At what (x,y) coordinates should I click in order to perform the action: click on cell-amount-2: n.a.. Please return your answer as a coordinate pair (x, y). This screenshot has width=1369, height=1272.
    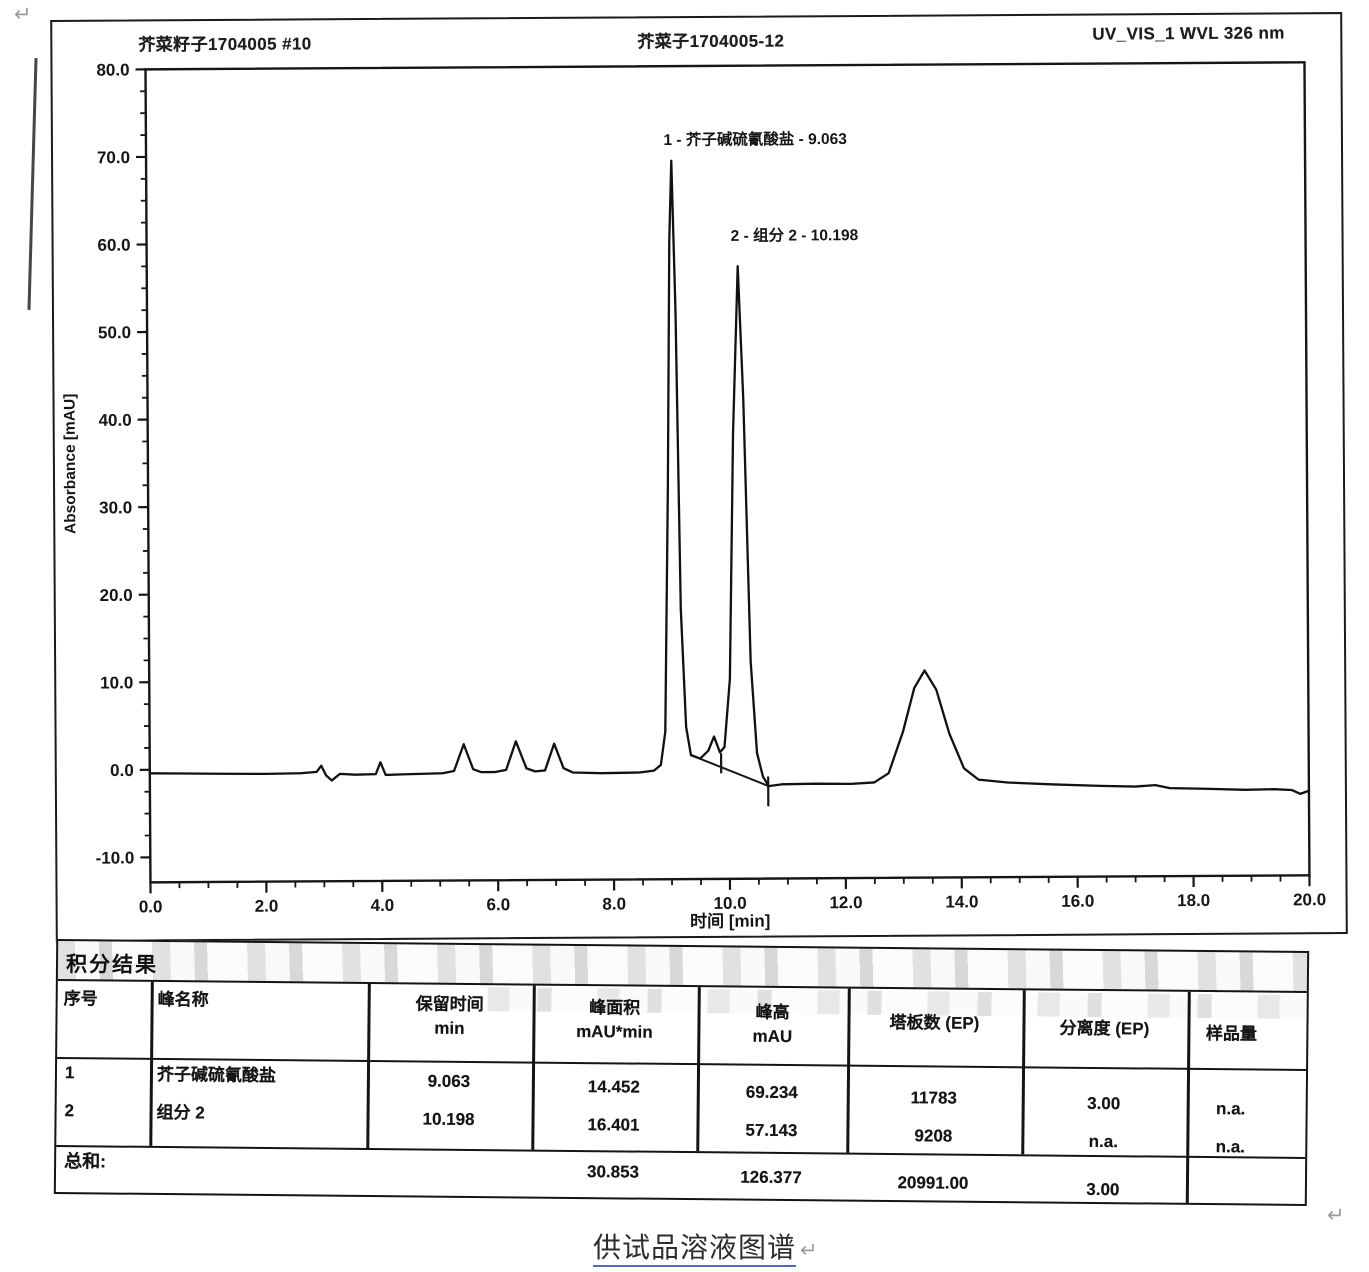
    Looking at the image, I should click on (1230, 1147).